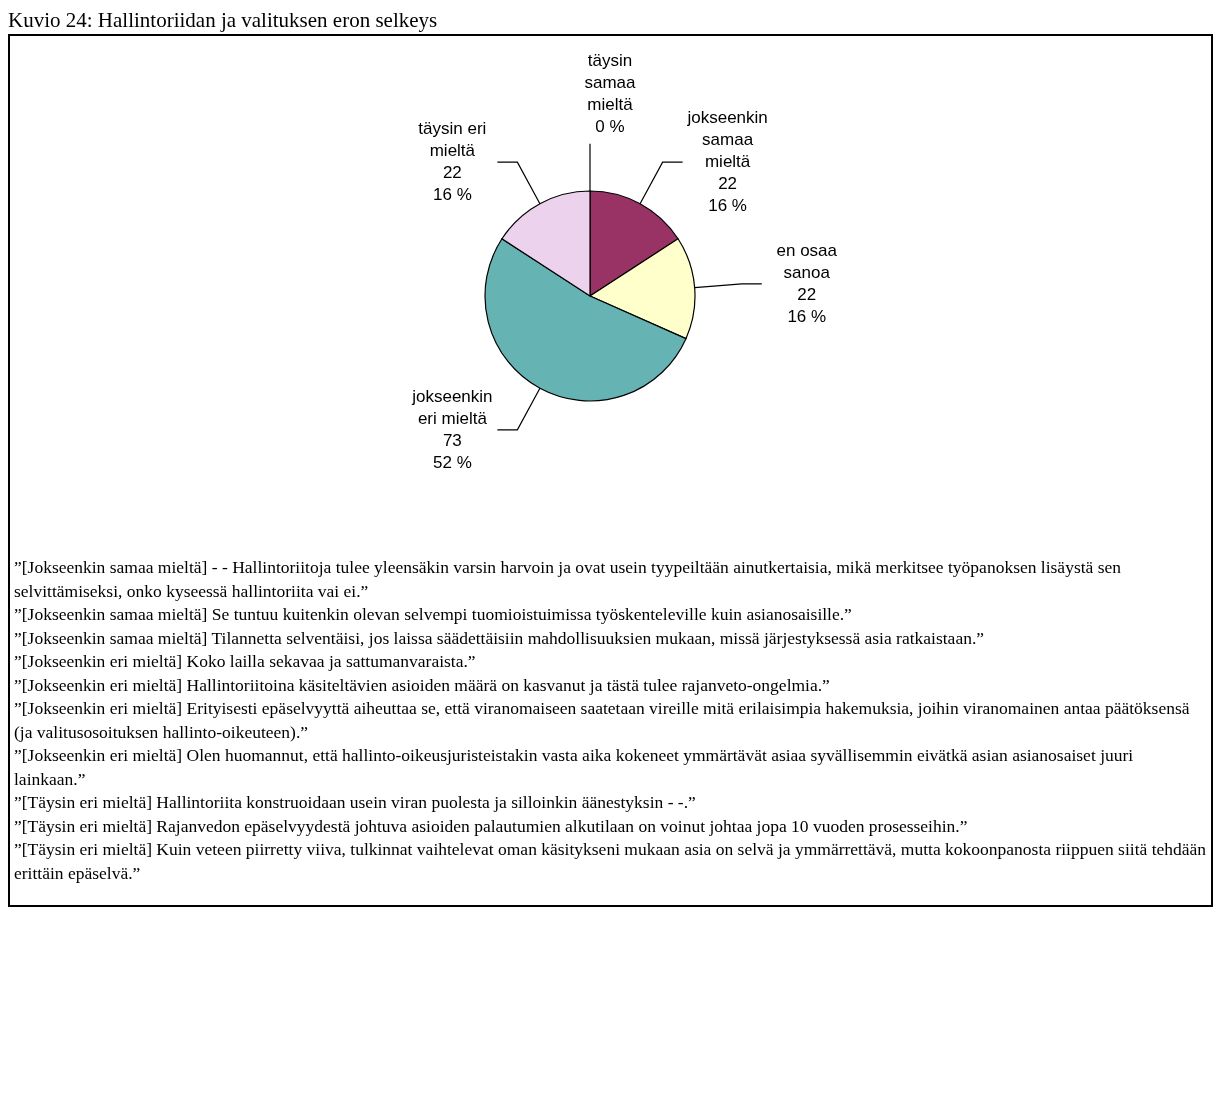 The width and height of the screenshot is (1221, 1111). What do you see at coordinates (574, 767) in the screenshot?
I see `text: ”[Jokseenkin eri mieltä] Olen huomannut, että hallinto-oikeusjuristeistakin vasta aika kokeneet ymmärtävät asiaa syvällisemmin eivätkä asian asianosaiset juuri lainkaan.”` at bounding box center [574, 767].